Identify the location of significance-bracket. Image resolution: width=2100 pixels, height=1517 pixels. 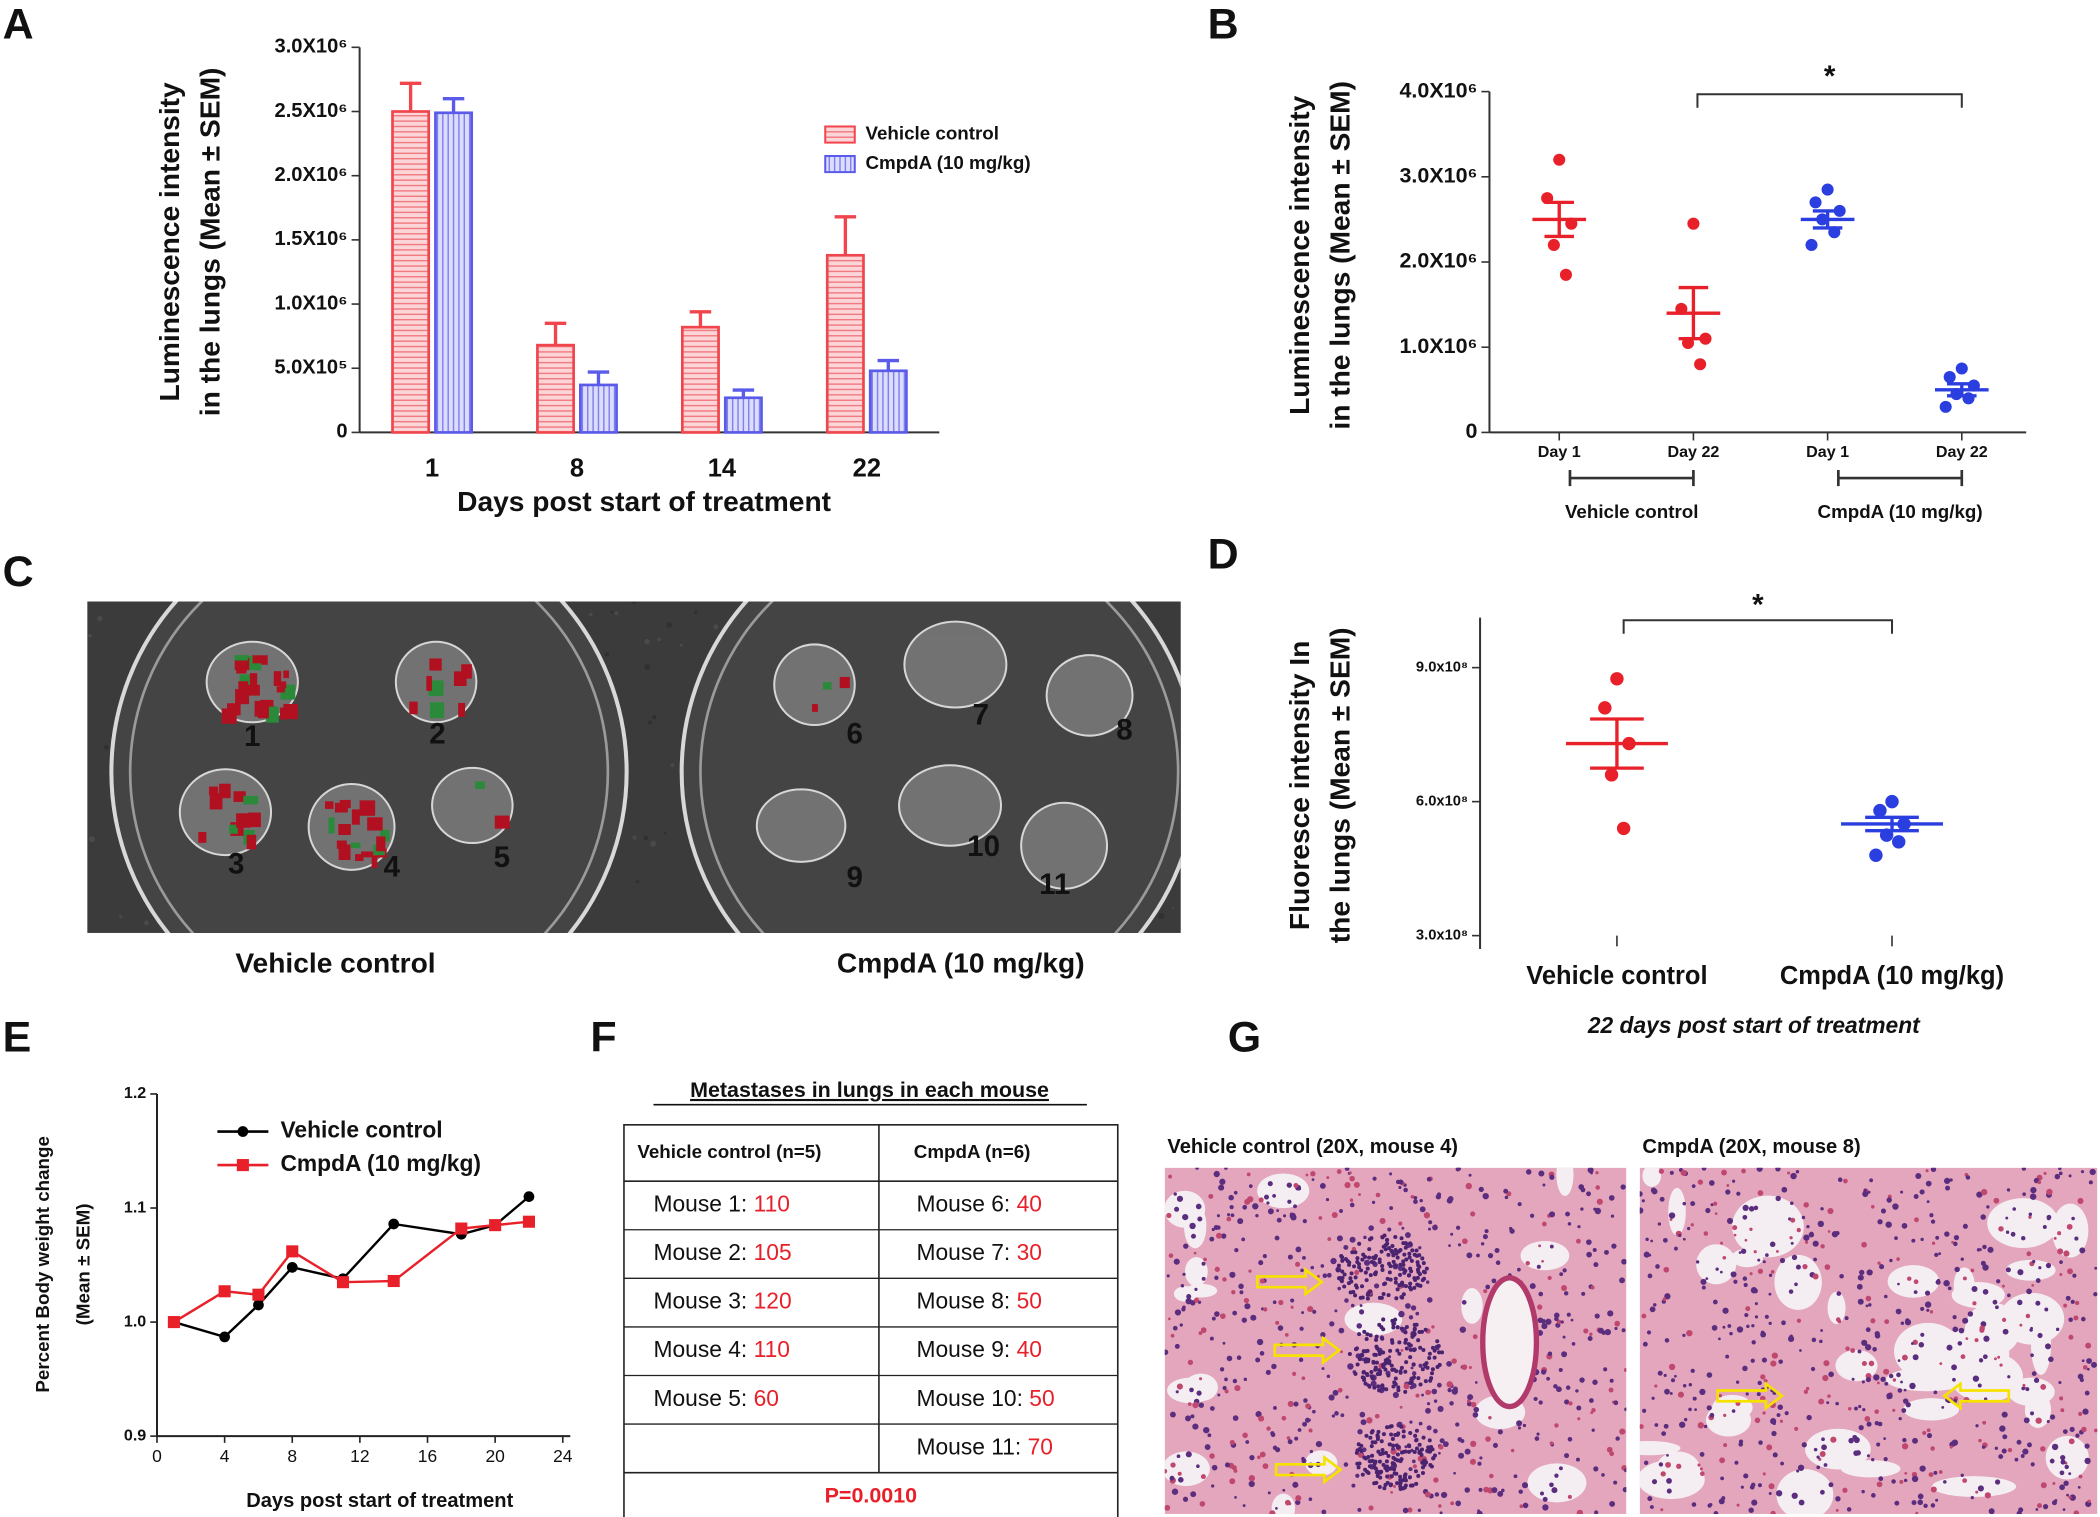
(1758, 626).